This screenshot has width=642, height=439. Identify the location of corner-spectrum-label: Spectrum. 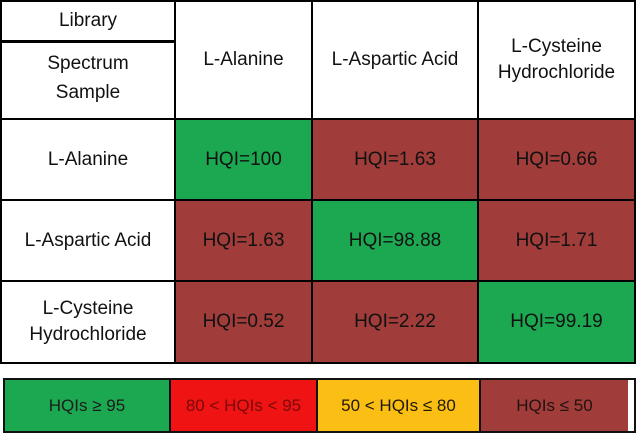
(88, 63).